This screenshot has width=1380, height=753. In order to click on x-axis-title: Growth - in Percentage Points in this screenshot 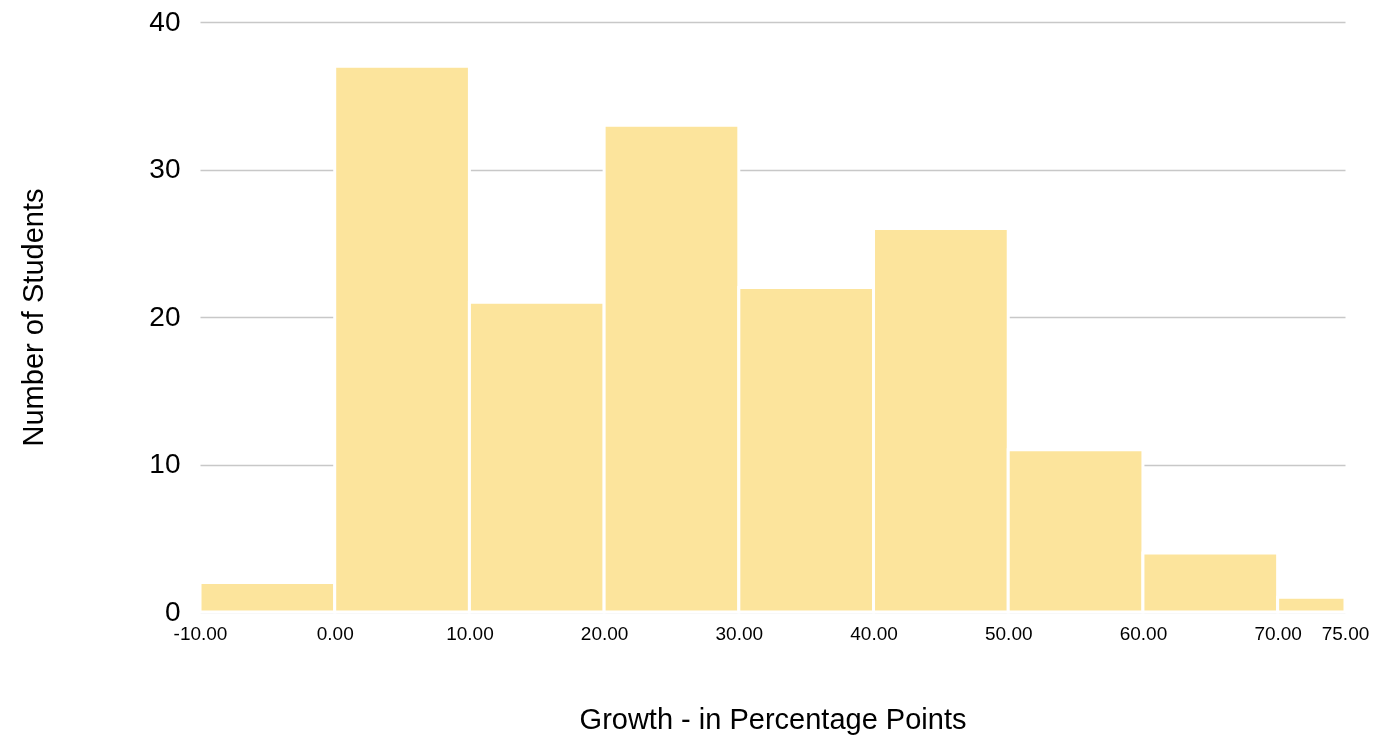, I will do `click(773, 718)`.